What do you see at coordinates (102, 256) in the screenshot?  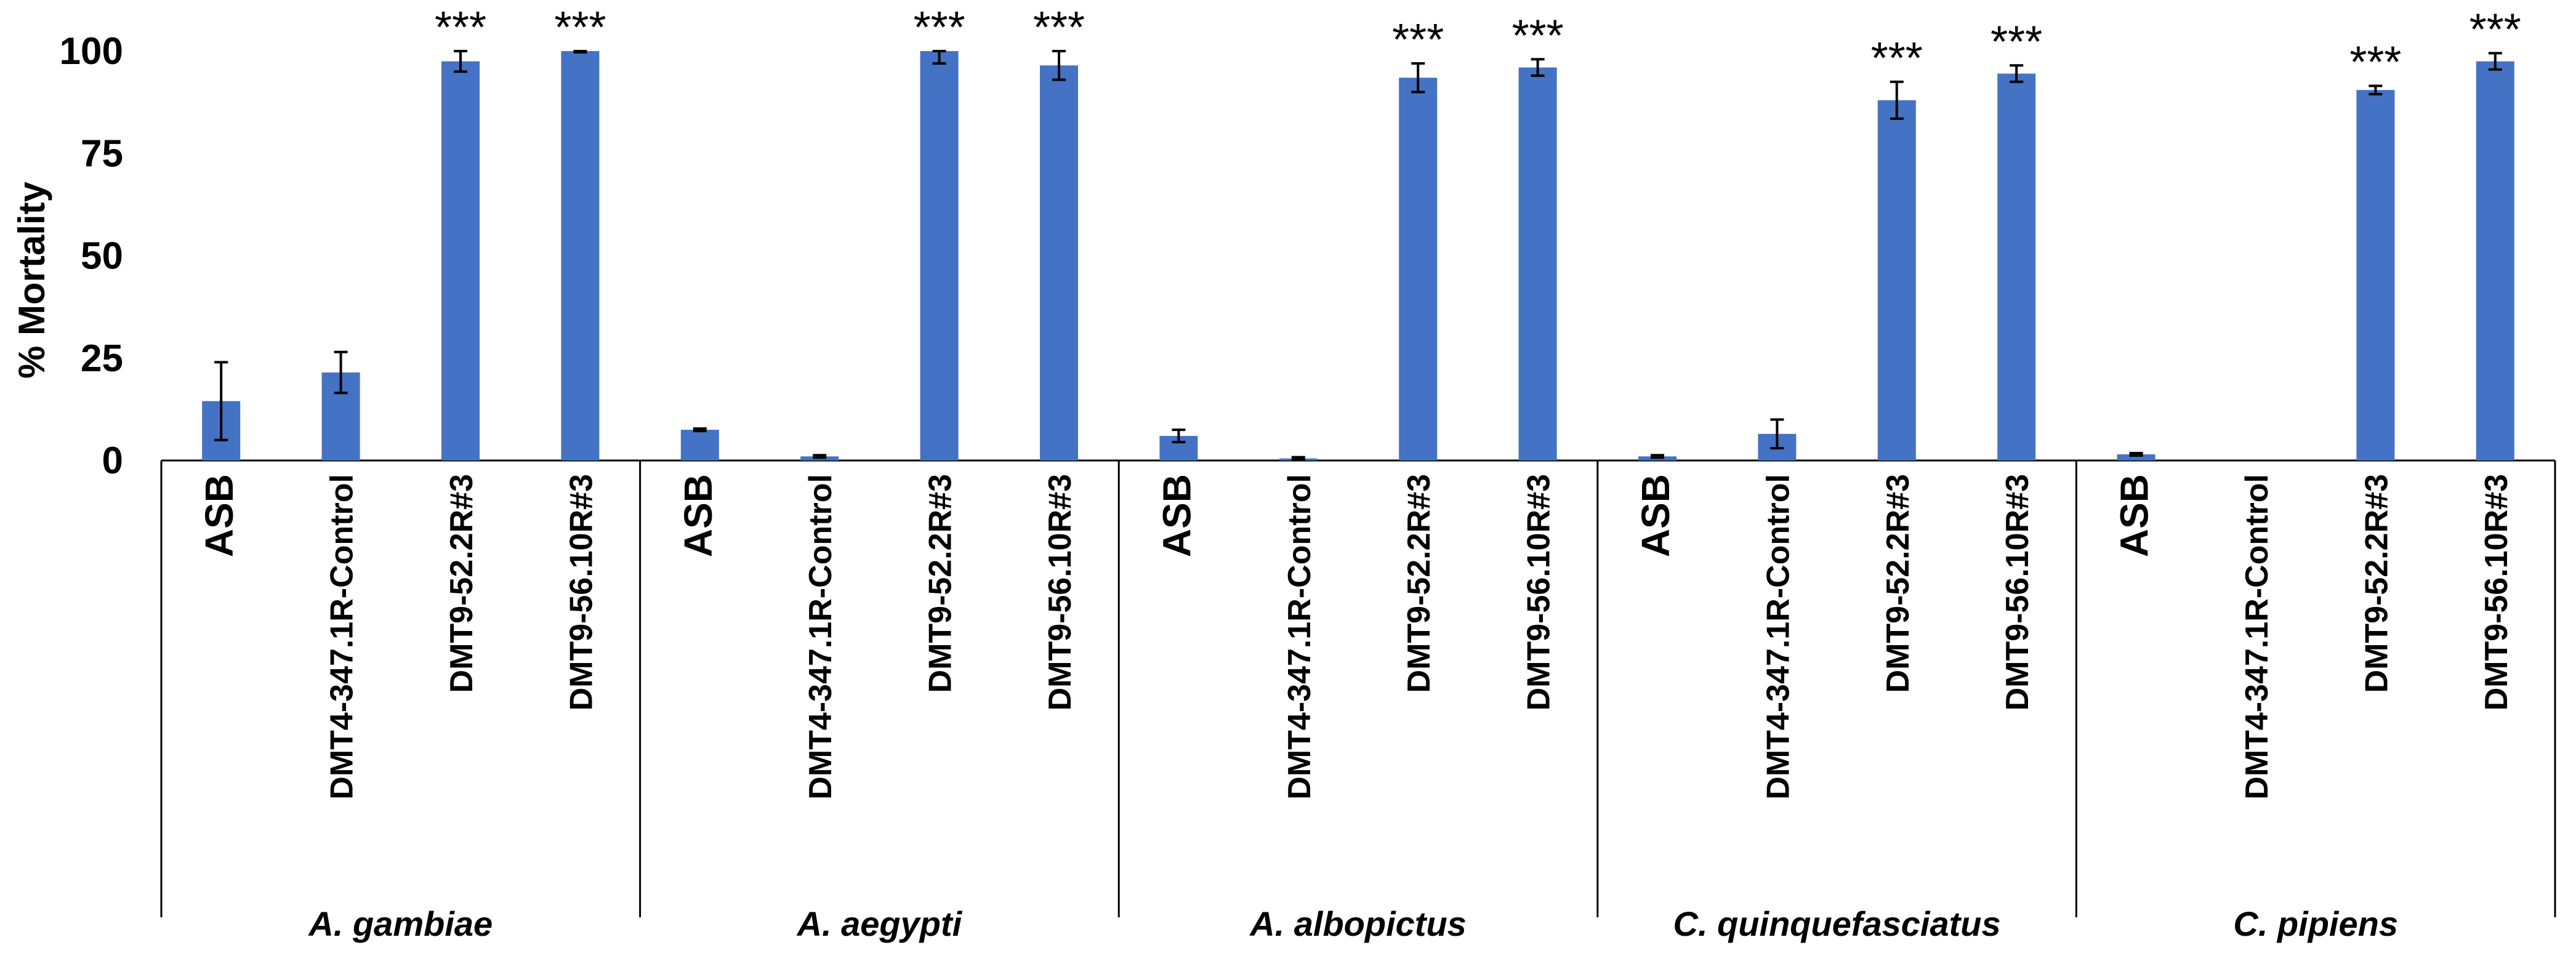 I see `y-tick-label: 50` at bounding box center [102, 256].